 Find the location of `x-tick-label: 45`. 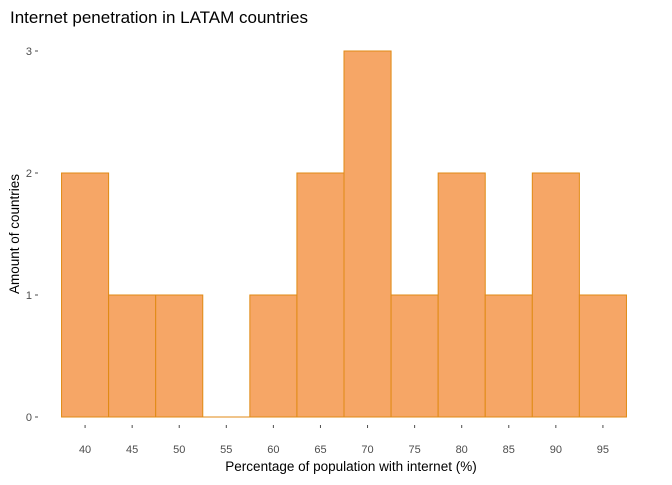

x-tick-label: 45 is located at coordinates (132, 450).